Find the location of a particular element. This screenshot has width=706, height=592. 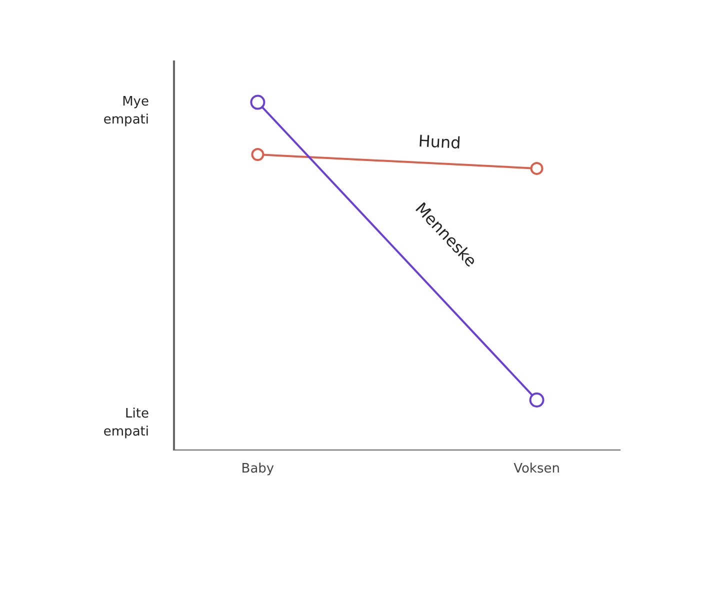

text: Mye empati is located at coordinates (126, 111).